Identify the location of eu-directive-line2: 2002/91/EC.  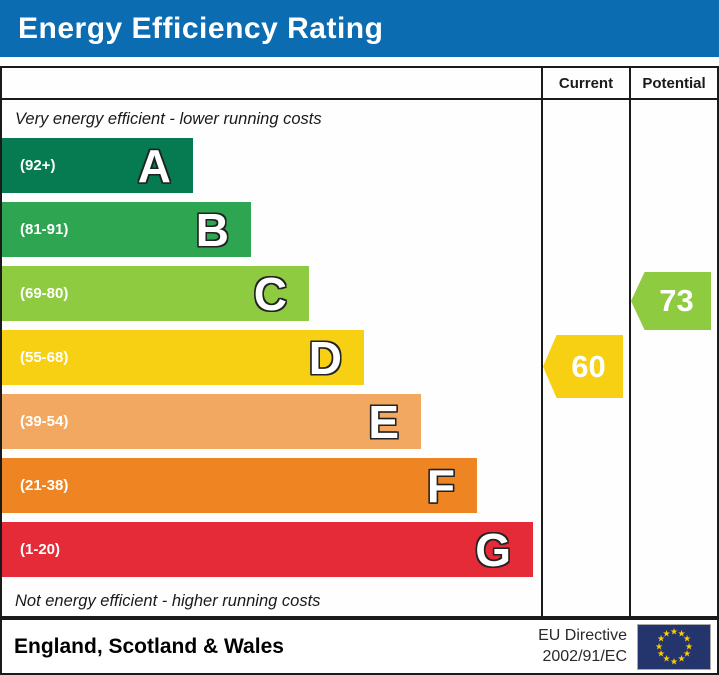
(584, 656).